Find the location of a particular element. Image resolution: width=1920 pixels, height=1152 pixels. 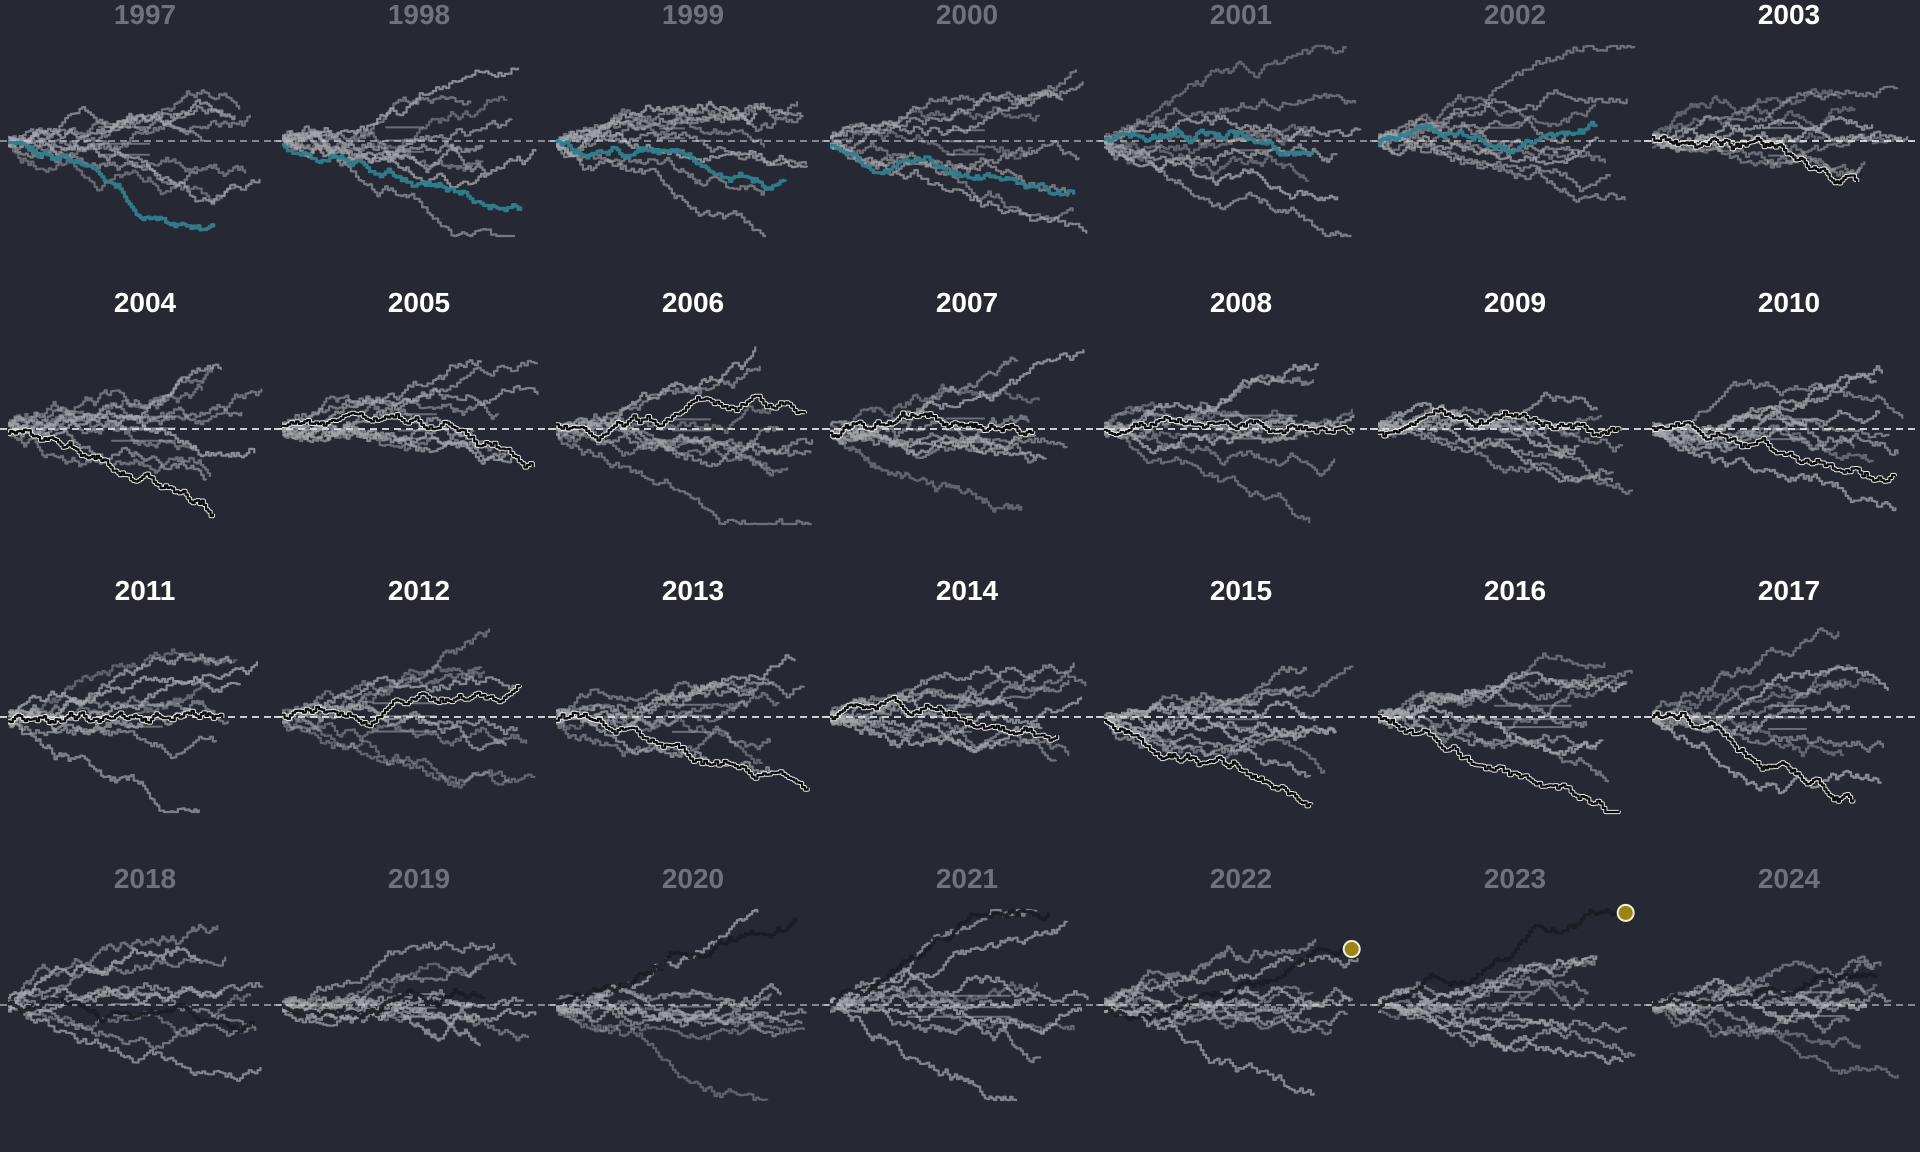

panel-2004: 2004 is located at coordinates (141, 432).